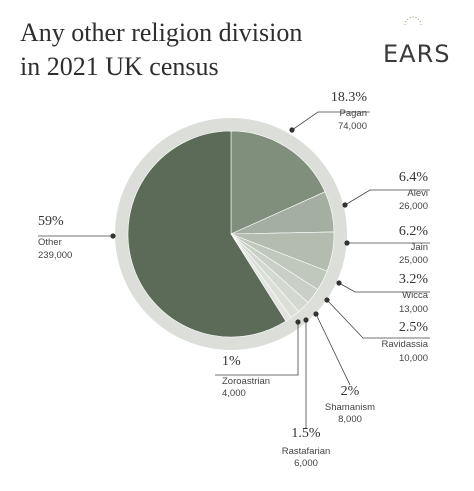 The image size is (474, 491). Describe the element at coordinates (413, 206) in the screenshot. I see `count-label: 26,000` at that location.